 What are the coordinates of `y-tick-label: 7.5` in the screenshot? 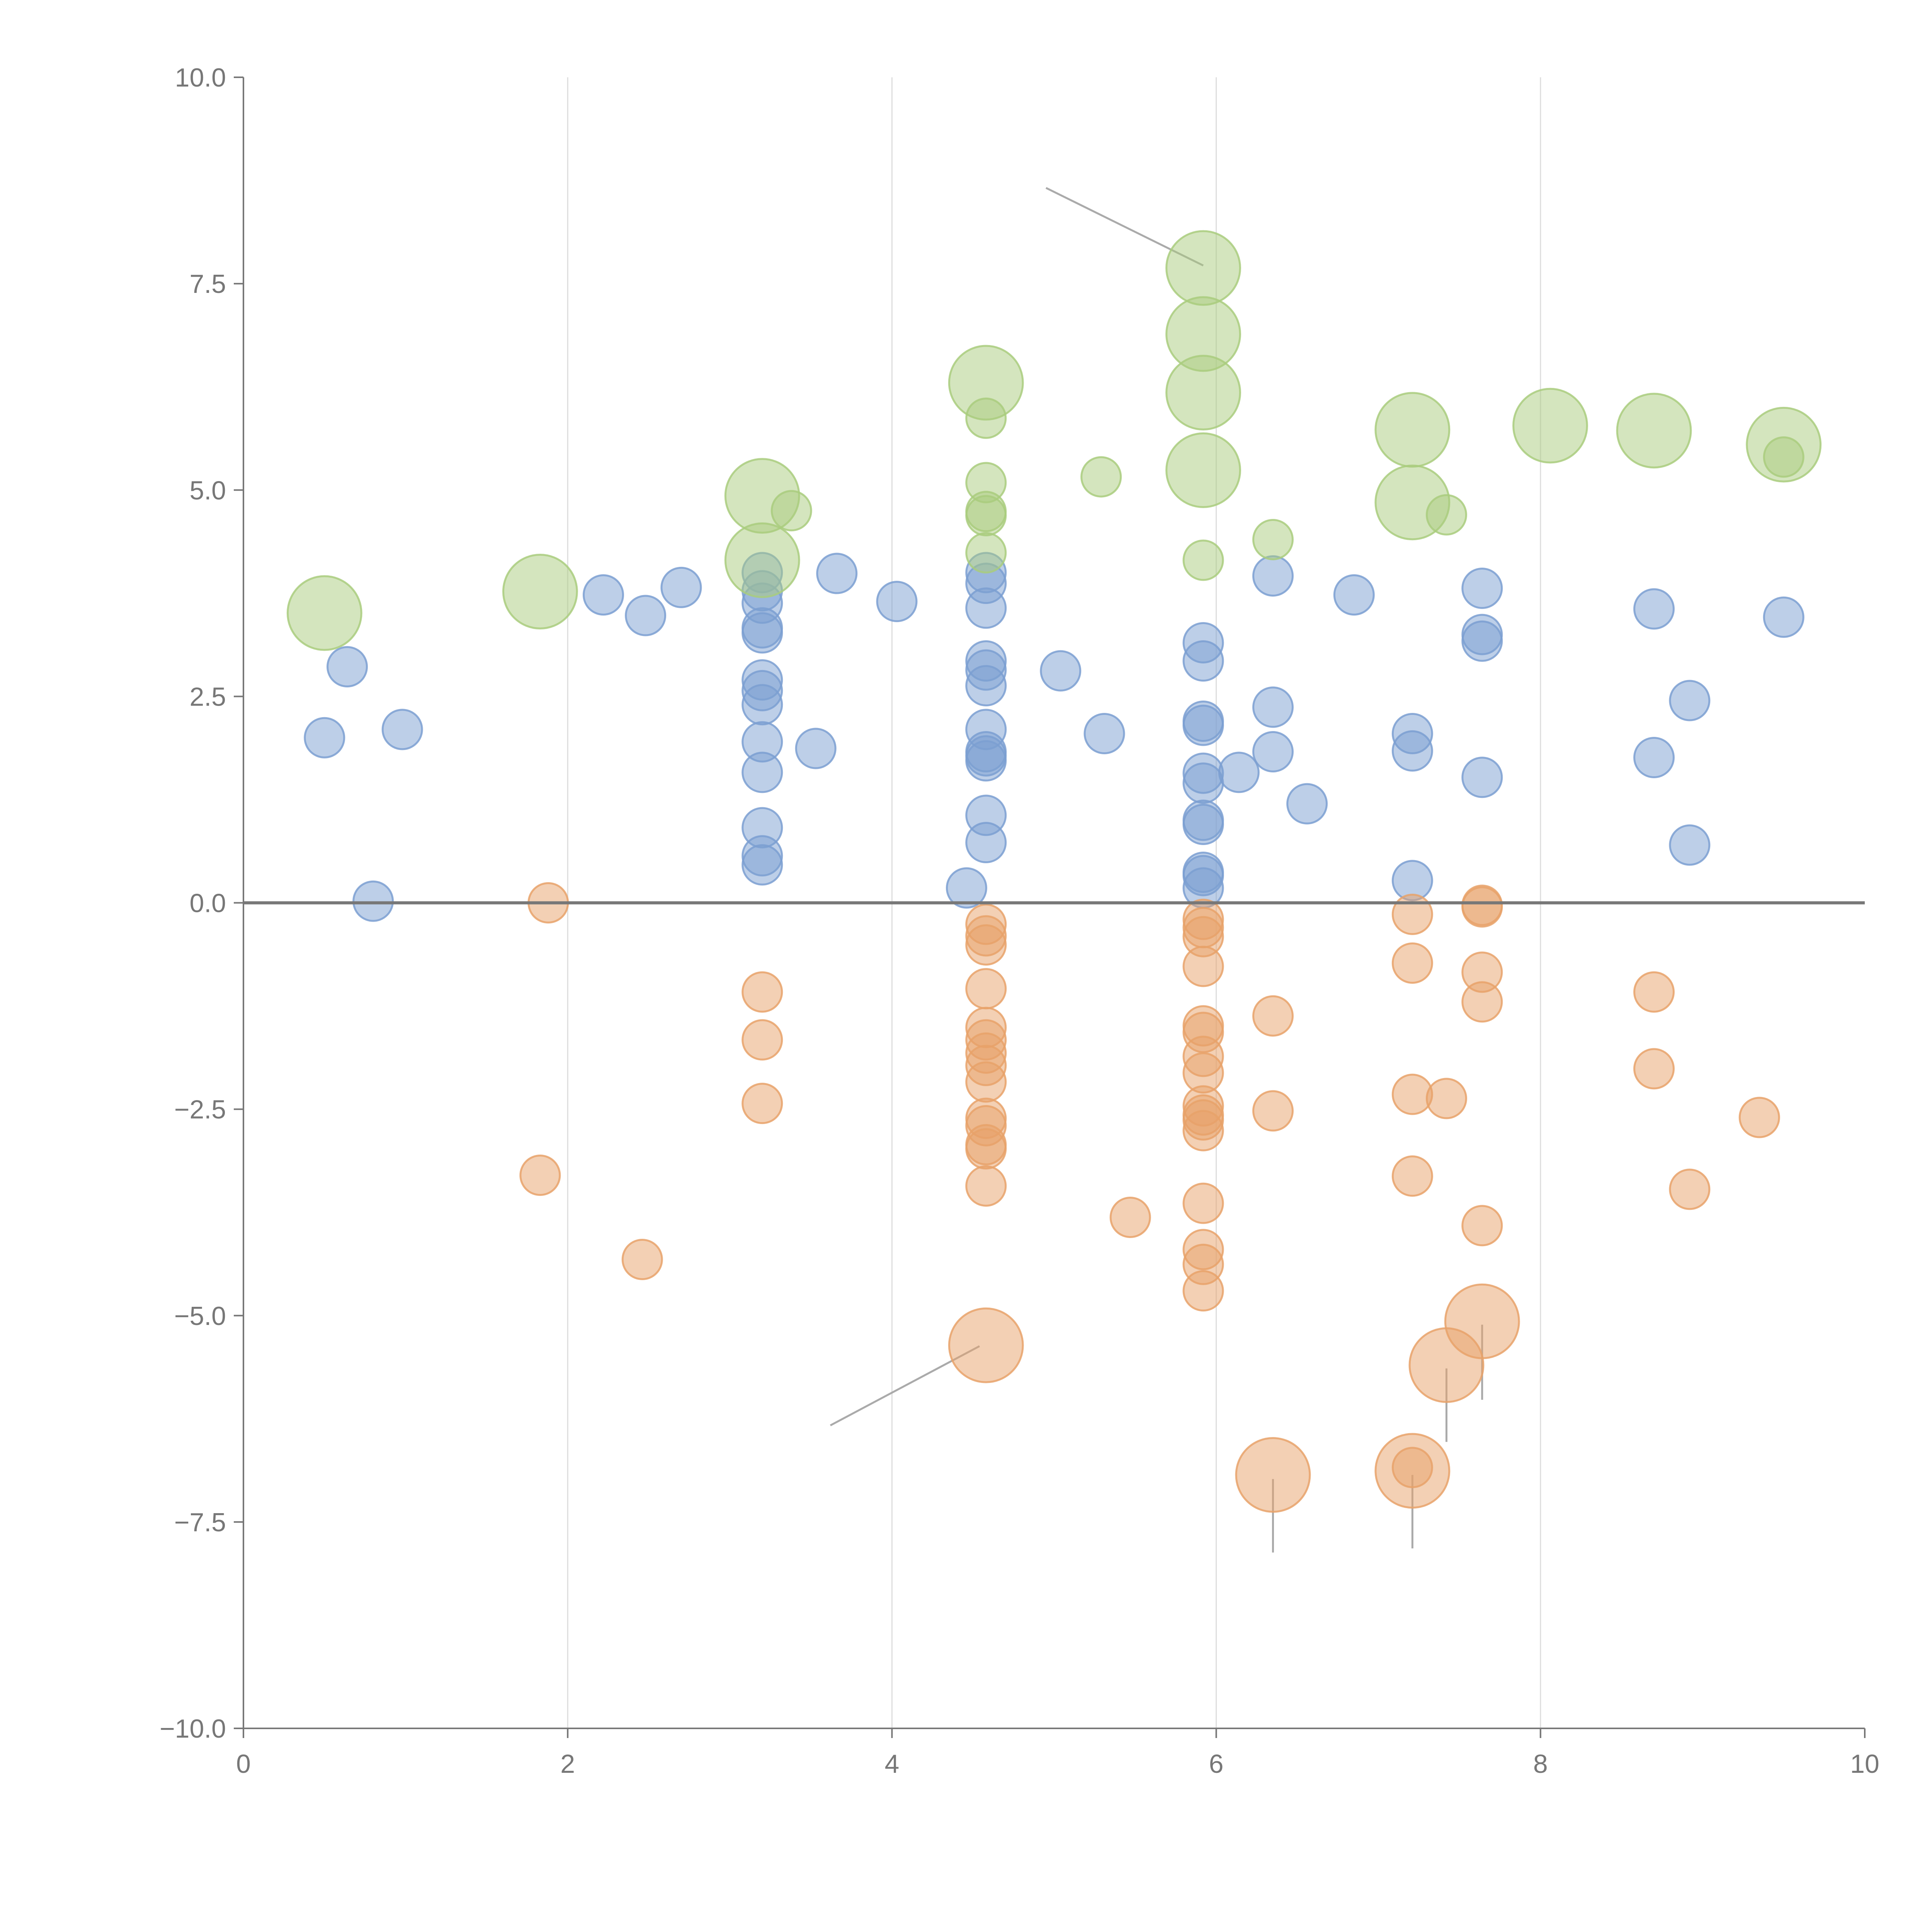 It's located at (207, 284).